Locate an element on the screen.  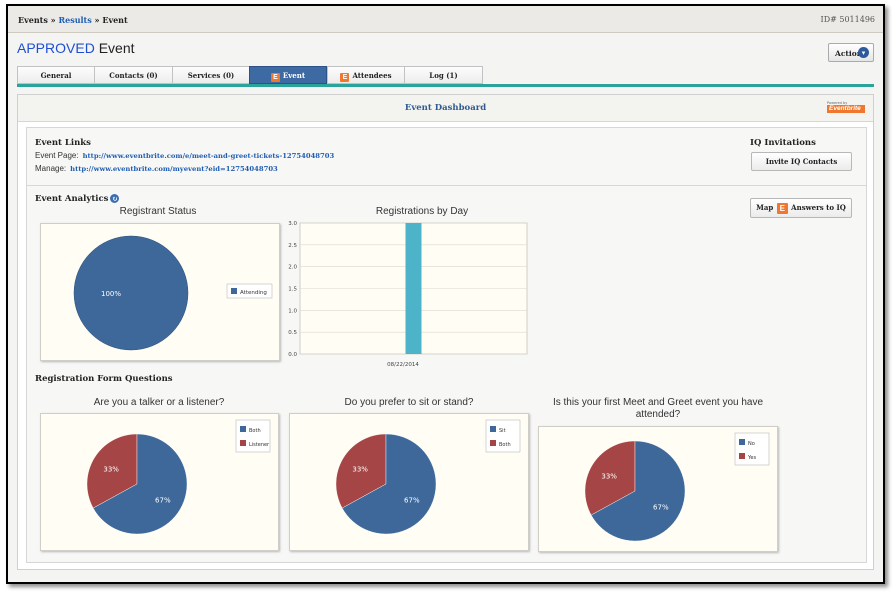
registrations-by-day-chart: 0.0 0.5 1.0 1.5 2.0 2.5 3.0 08/22/2014 is located at coordinates (405, 294).